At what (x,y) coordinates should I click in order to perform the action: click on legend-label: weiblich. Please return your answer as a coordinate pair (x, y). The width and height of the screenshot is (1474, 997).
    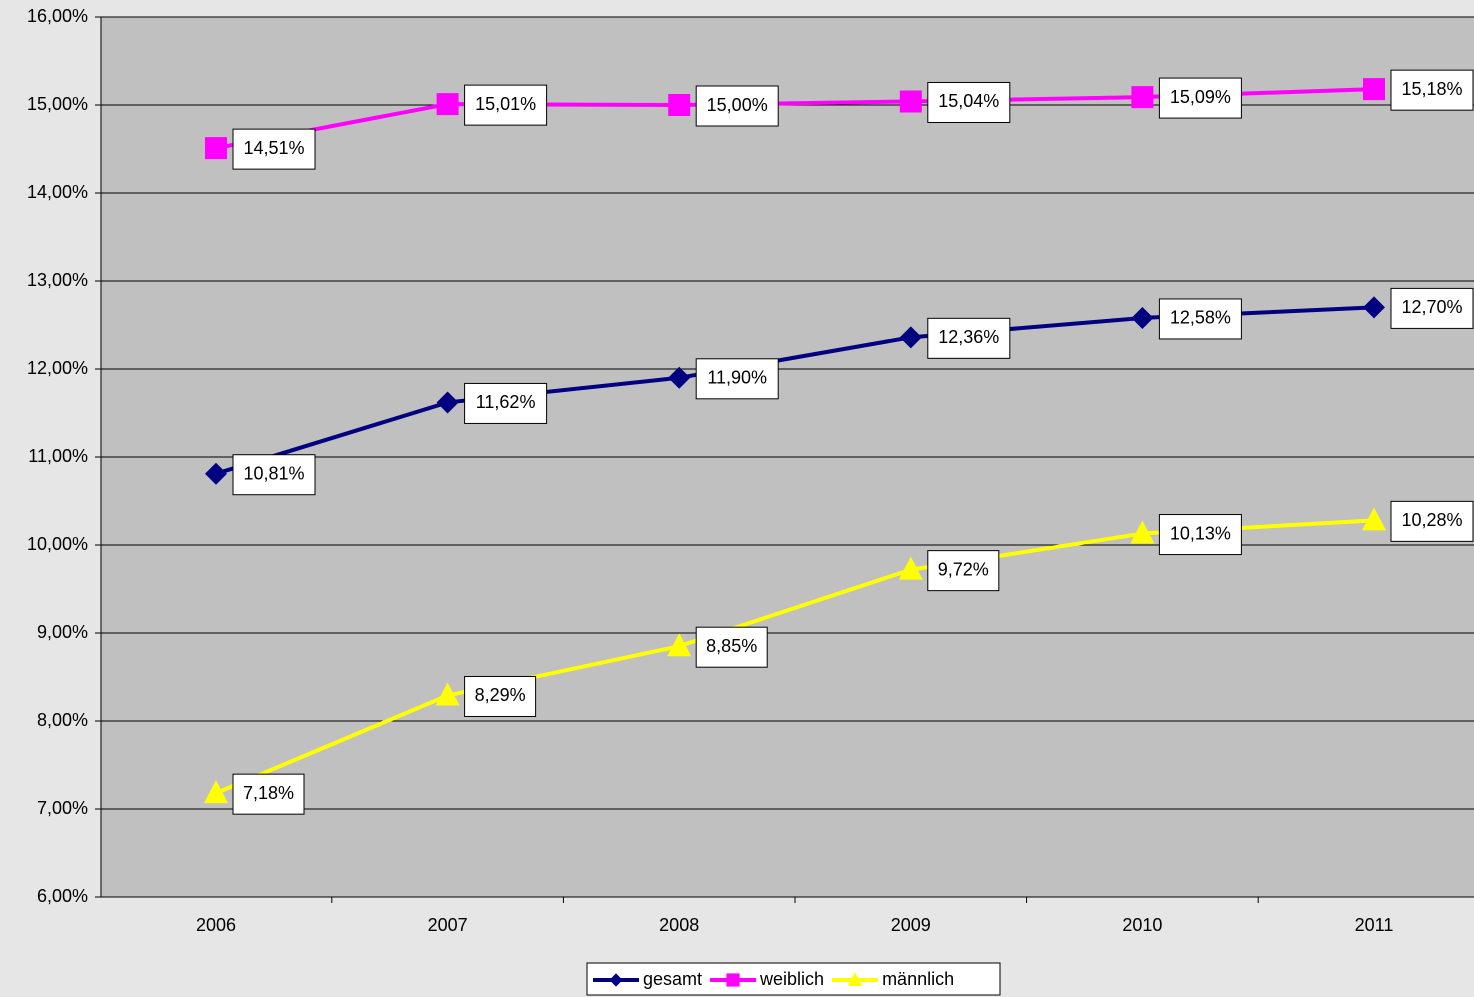
    Looking at the image, I should click on (791, 979).